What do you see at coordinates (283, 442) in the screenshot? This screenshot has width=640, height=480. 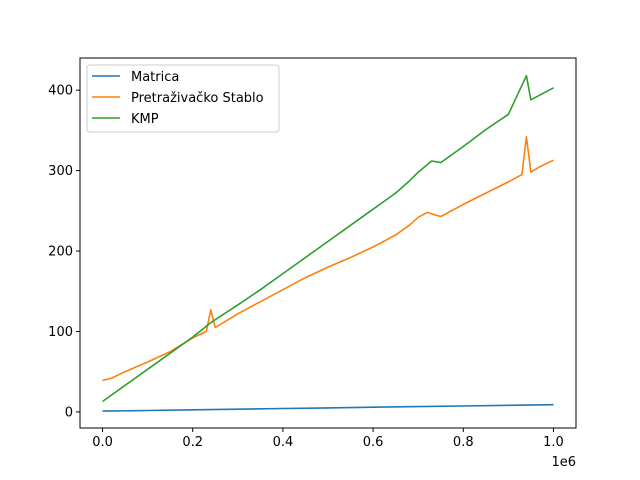 I see `x-tick-label: 0.4` at bounding box center [283, 442].